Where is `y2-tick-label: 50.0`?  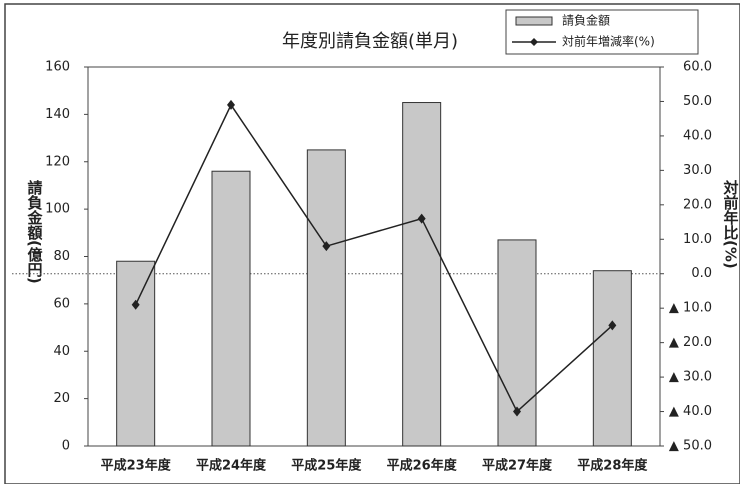 y2-tick-label: 50.0 is located at coordinates (697, 101).